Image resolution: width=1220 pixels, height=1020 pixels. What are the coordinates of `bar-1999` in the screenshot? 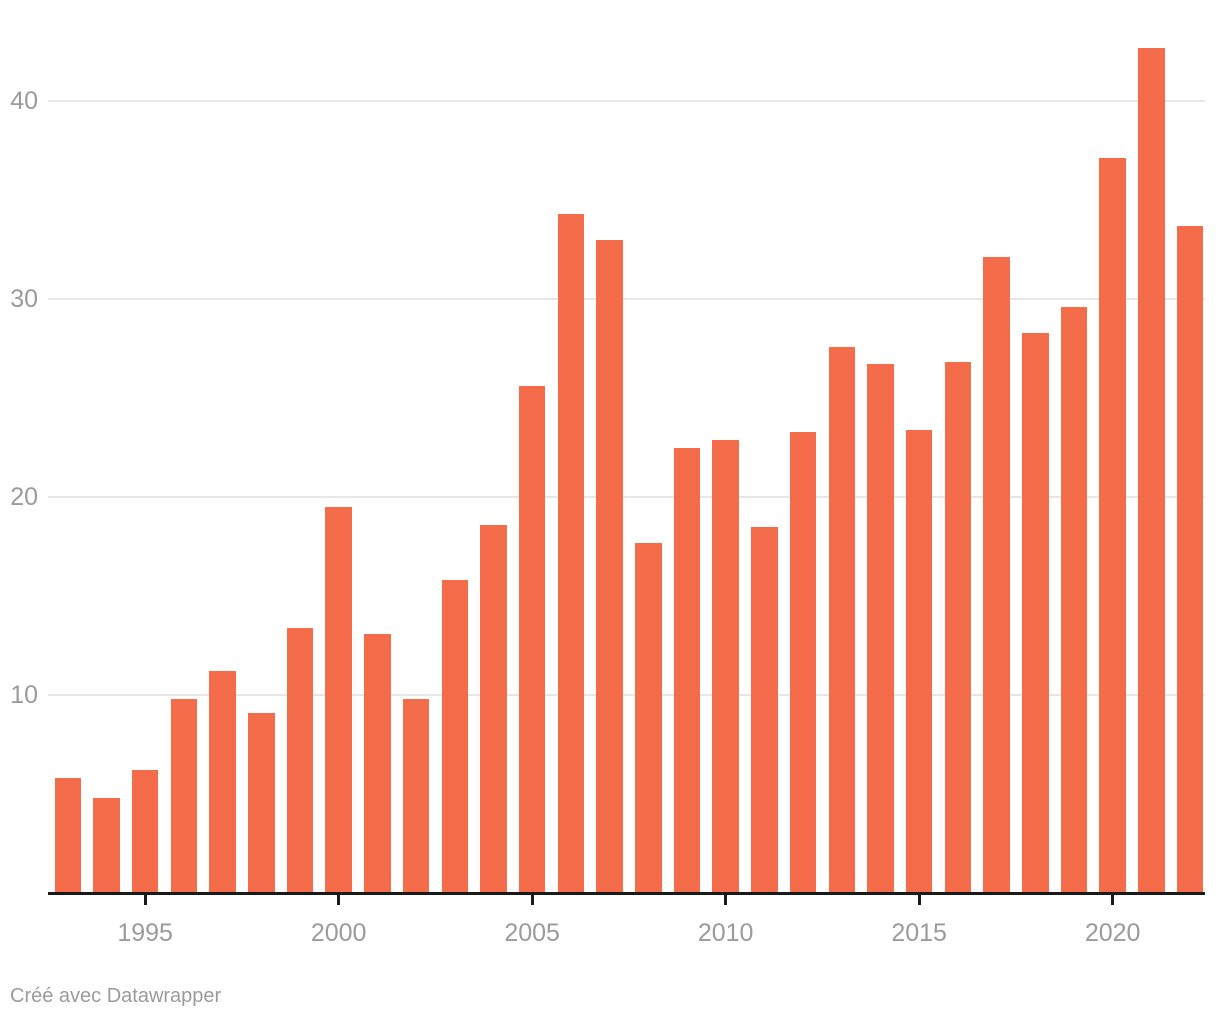 It's located at (300, 759).